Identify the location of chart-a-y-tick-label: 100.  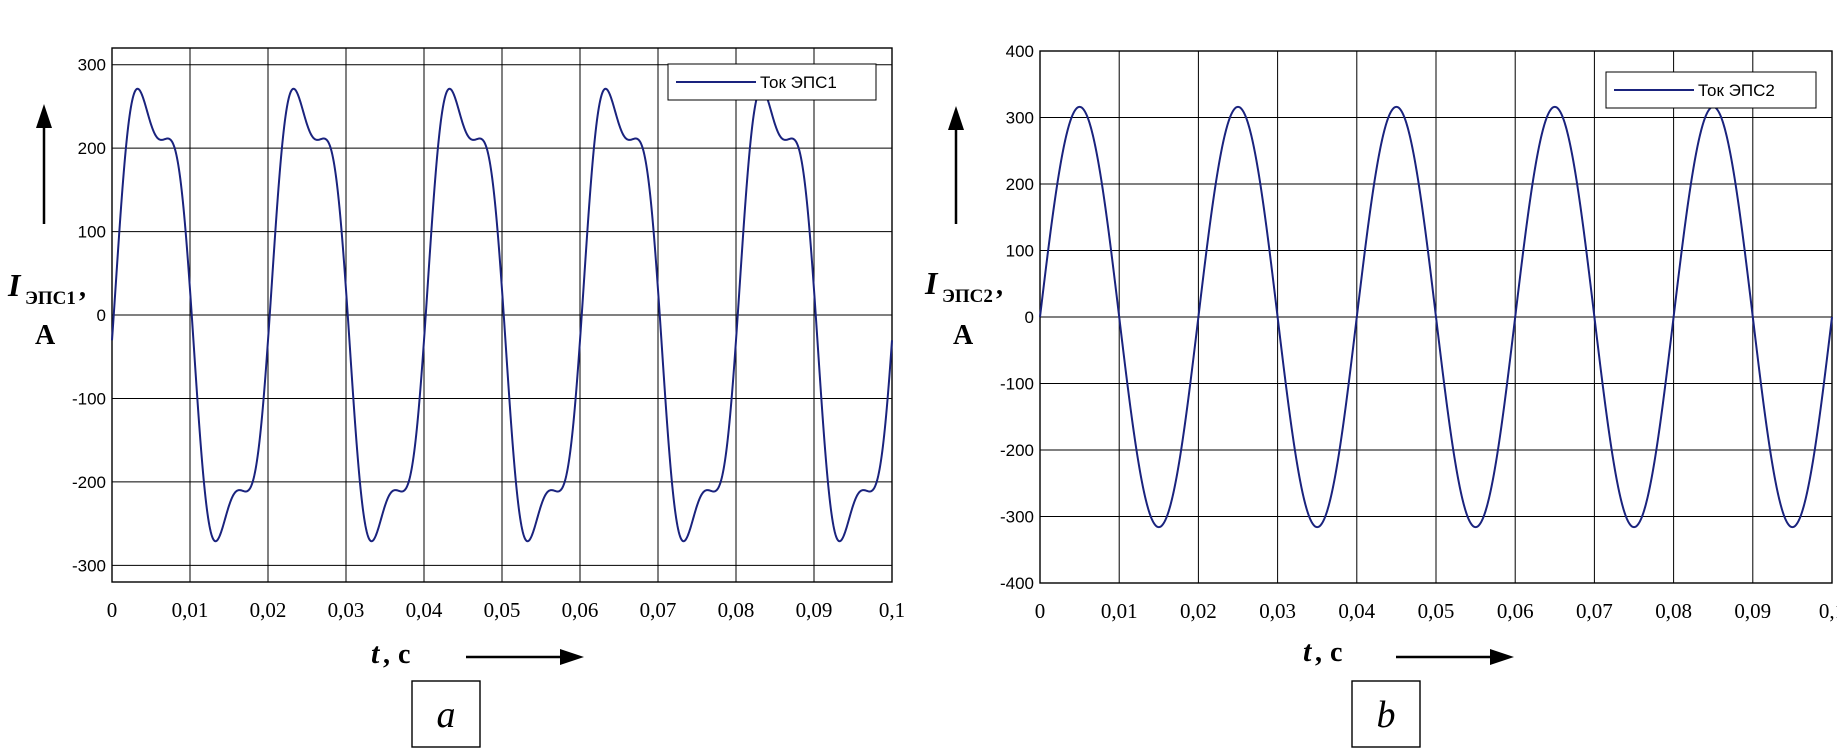
(92, 232).